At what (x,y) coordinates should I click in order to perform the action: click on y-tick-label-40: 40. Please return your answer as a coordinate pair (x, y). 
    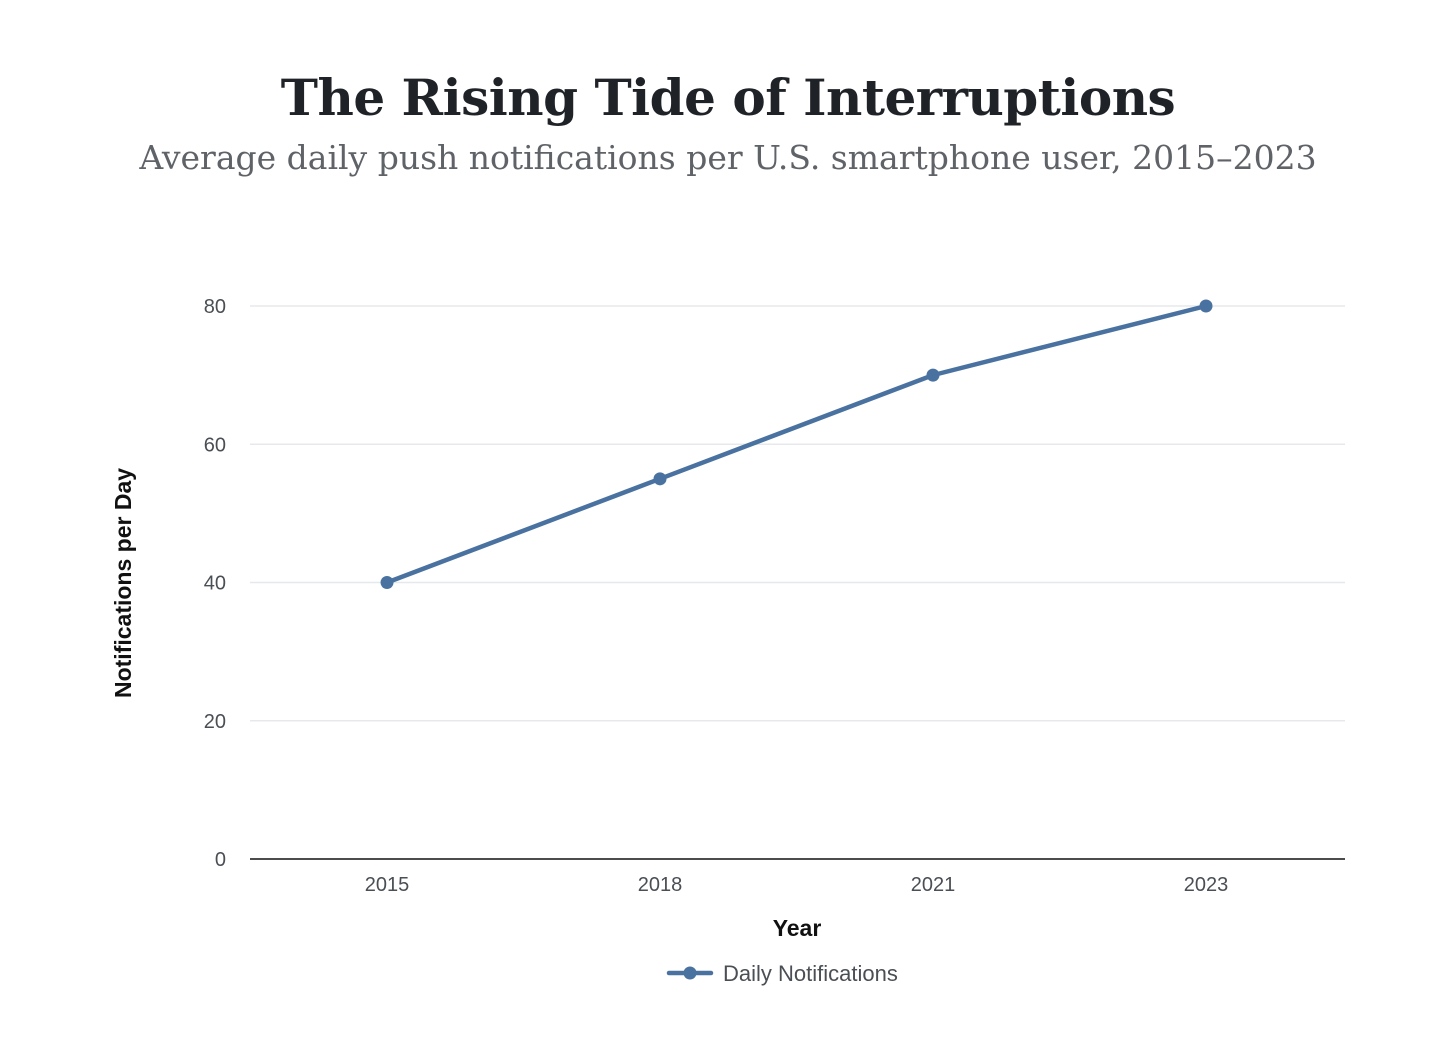
    Looking at the image, I should click on (215, 584).